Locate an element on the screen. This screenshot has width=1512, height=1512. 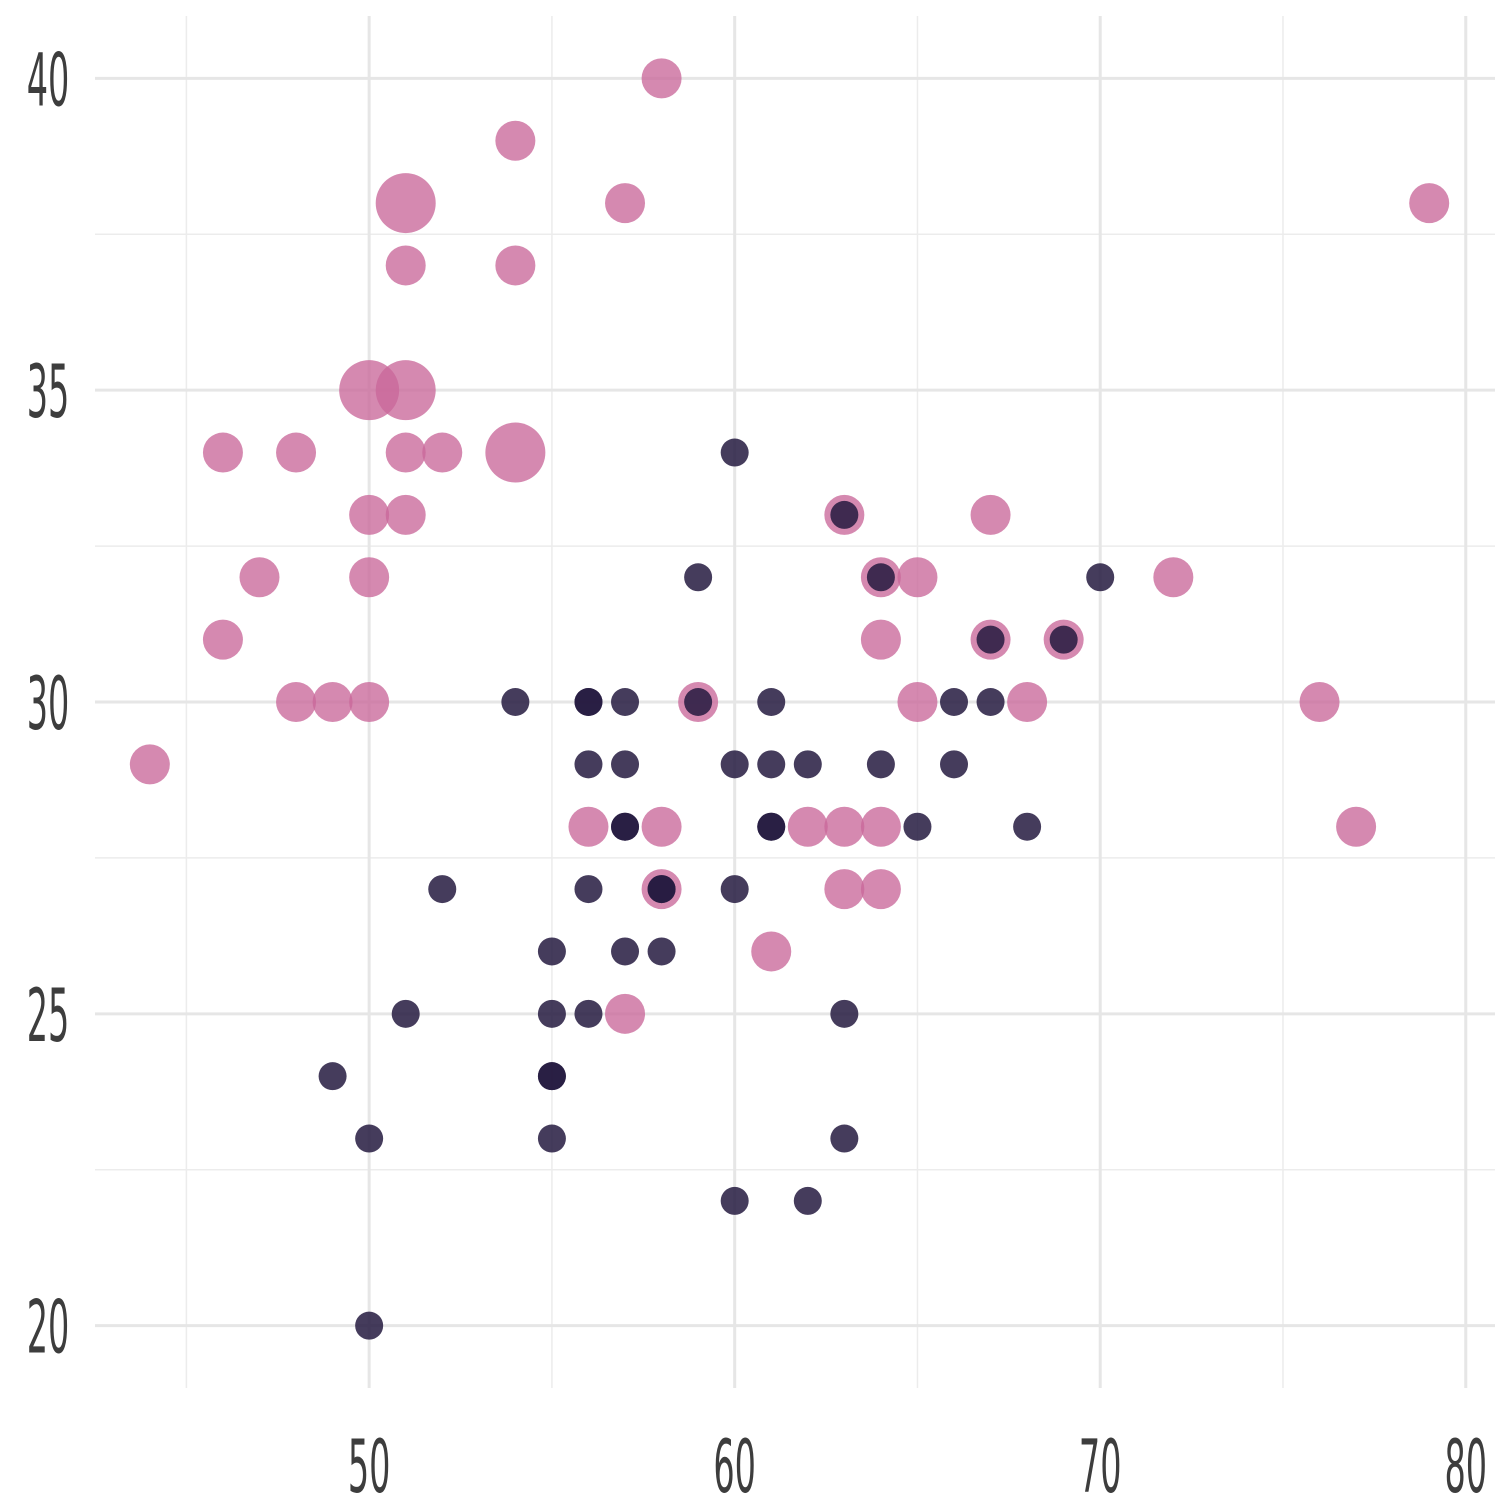
x-tick-label: 80 is located at coordinates (1465, 1467).